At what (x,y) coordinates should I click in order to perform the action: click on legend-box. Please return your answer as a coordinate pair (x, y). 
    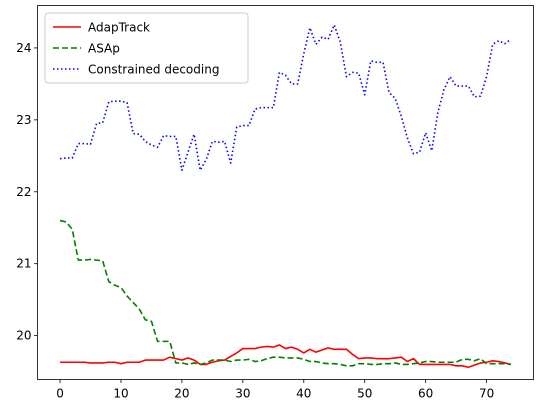
    Looking at the image, I should click on (146, 48).